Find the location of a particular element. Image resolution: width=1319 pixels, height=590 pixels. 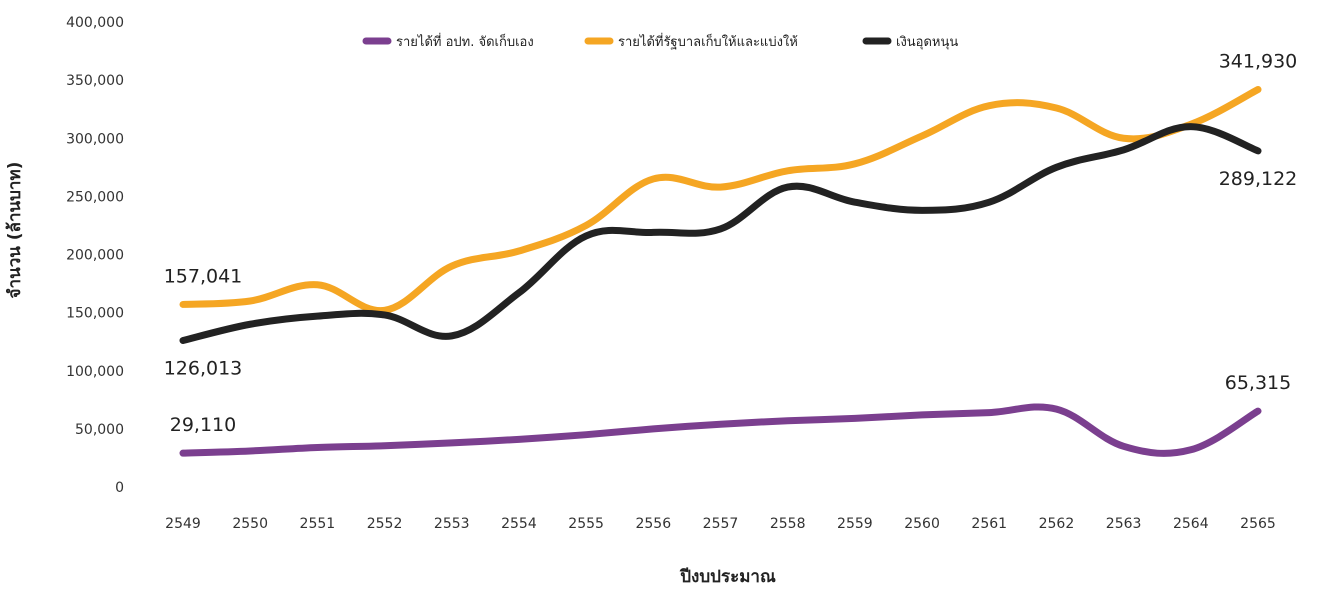

y-axis-title: จำนวน (ล้านบาท) is located at coordinates (15, 230).